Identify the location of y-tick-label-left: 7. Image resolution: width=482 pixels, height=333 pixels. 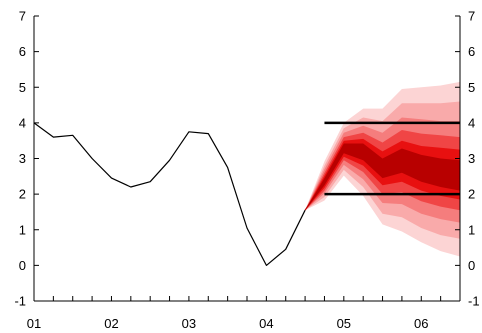
(22, 16).